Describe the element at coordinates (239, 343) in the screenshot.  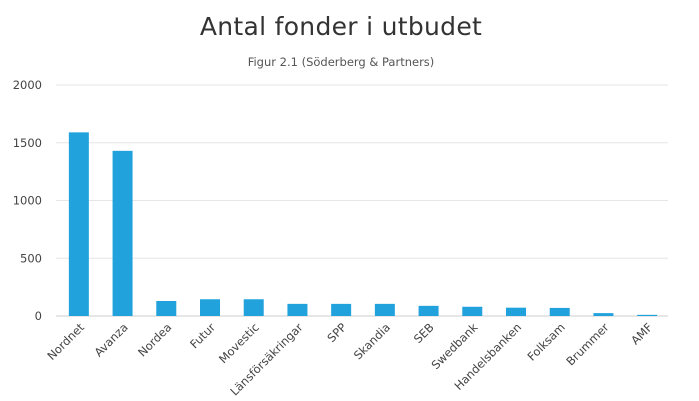
I see `x-tick-label: Movestic` at that location.